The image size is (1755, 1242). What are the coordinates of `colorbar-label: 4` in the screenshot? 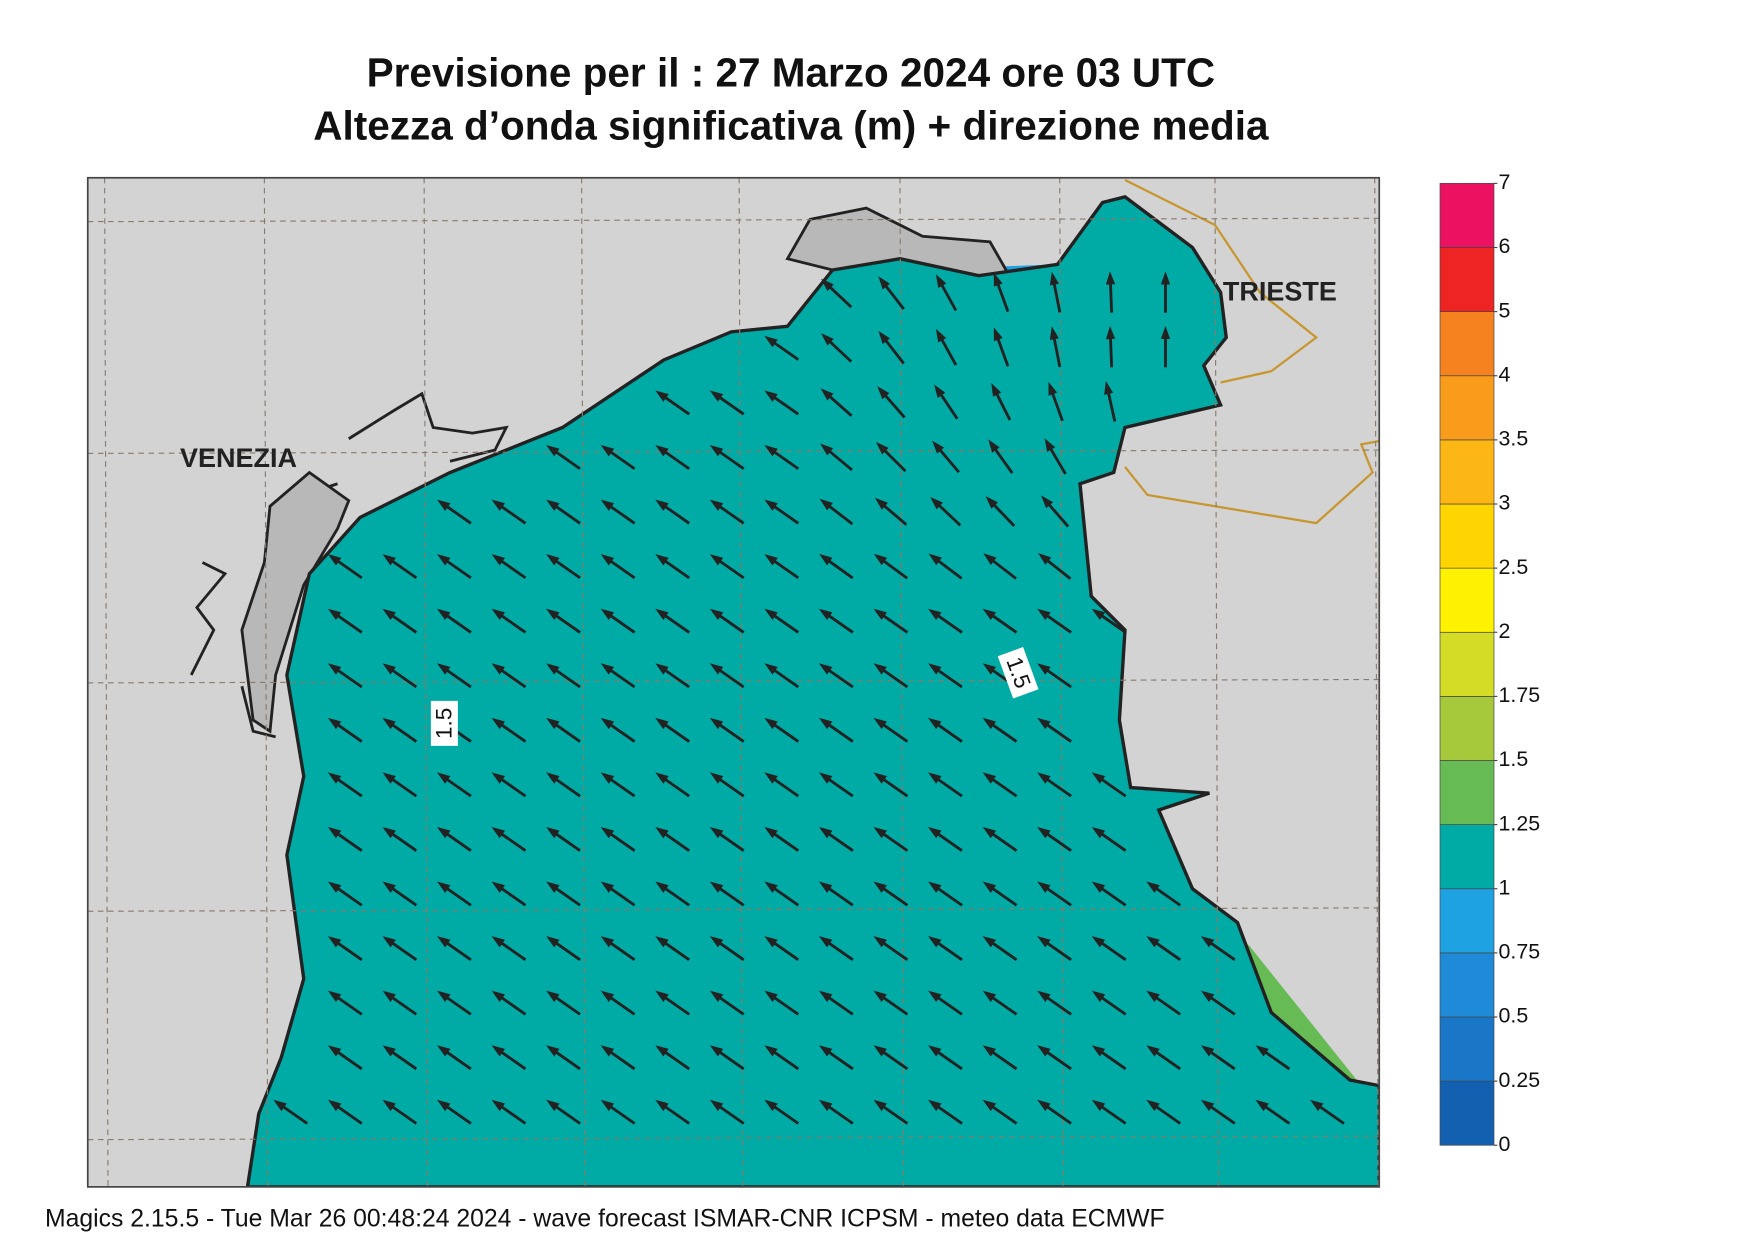 It's located at (1505, 374).